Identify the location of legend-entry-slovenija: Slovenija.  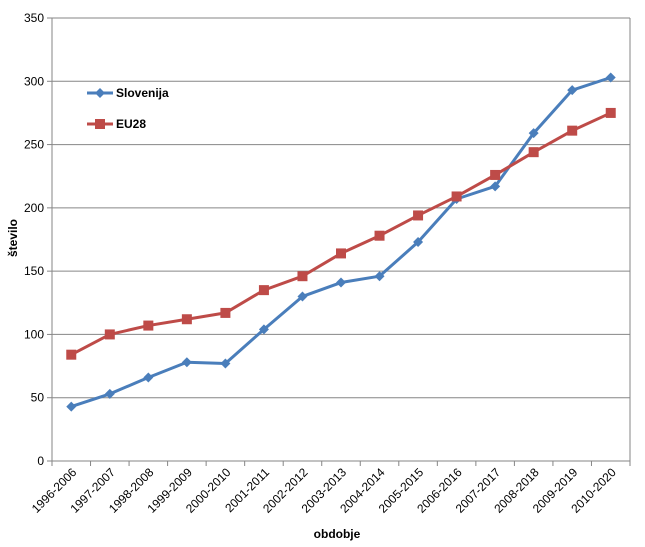
(128, 93).